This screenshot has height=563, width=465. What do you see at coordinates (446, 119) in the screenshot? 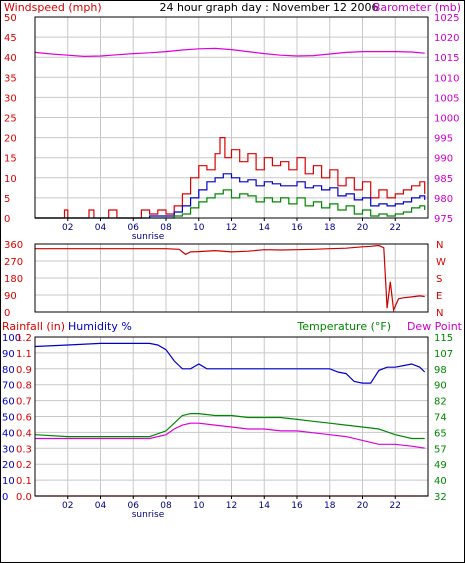
I see `barometer-tick-label: 1000` at bounding box center [446, 119].